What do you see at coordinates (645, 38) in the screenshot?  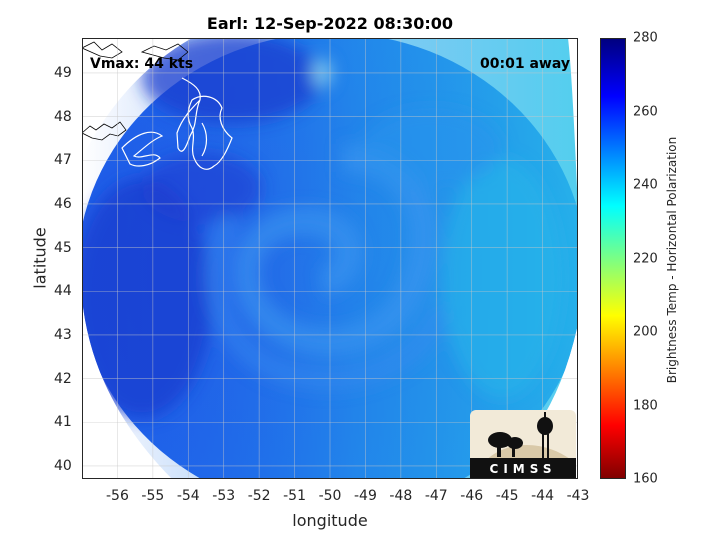 I see `colorbar-tick-label: 280` at bounding box center [645, 38].